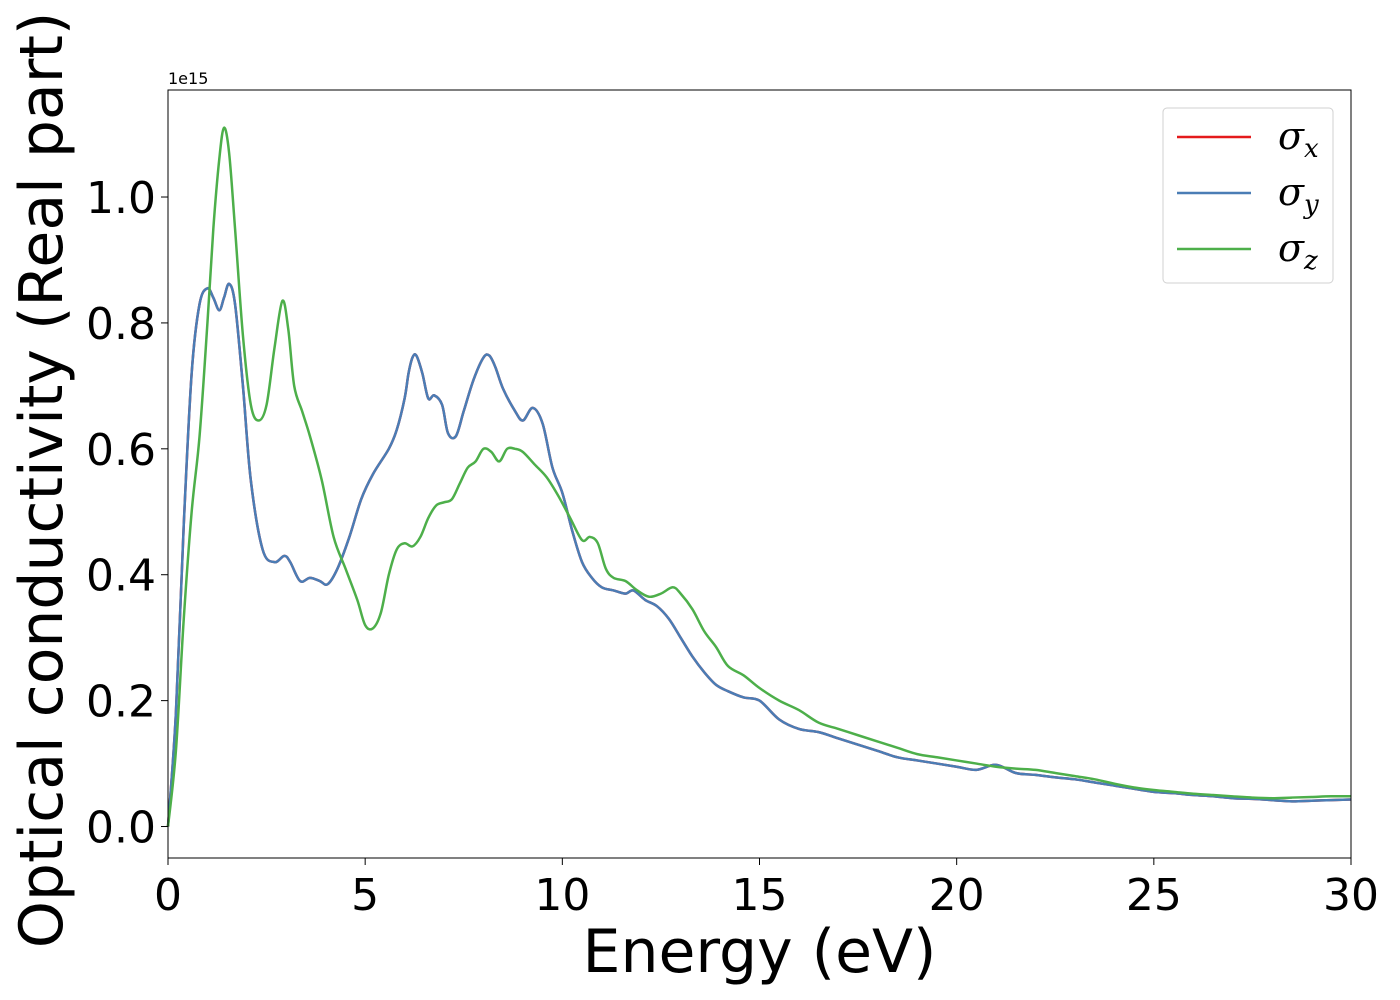 This screenshot has width=1400, height=1000. What do you see at coordinates (562, 895) in the screenshot?
I see `x-tick-label: 10` at bounding box center [562, 895].